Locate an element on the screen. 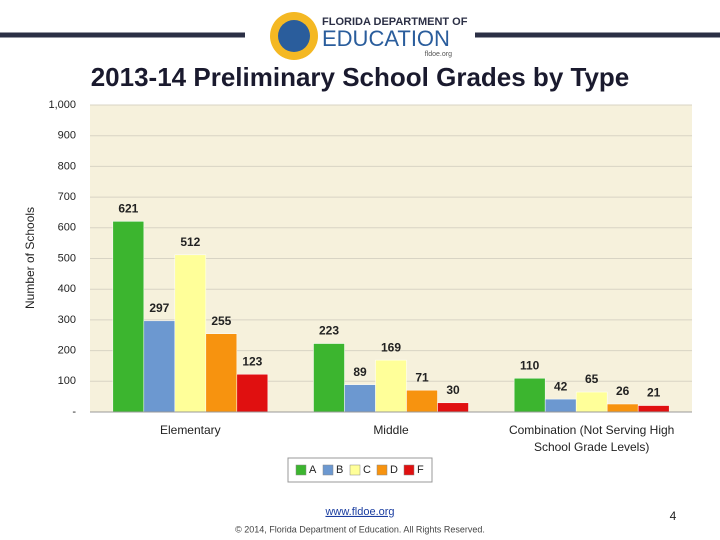 Image resolution: width=720 pixels, height=540 pixels. data-label: 621 is located at coordinates (128, 209).